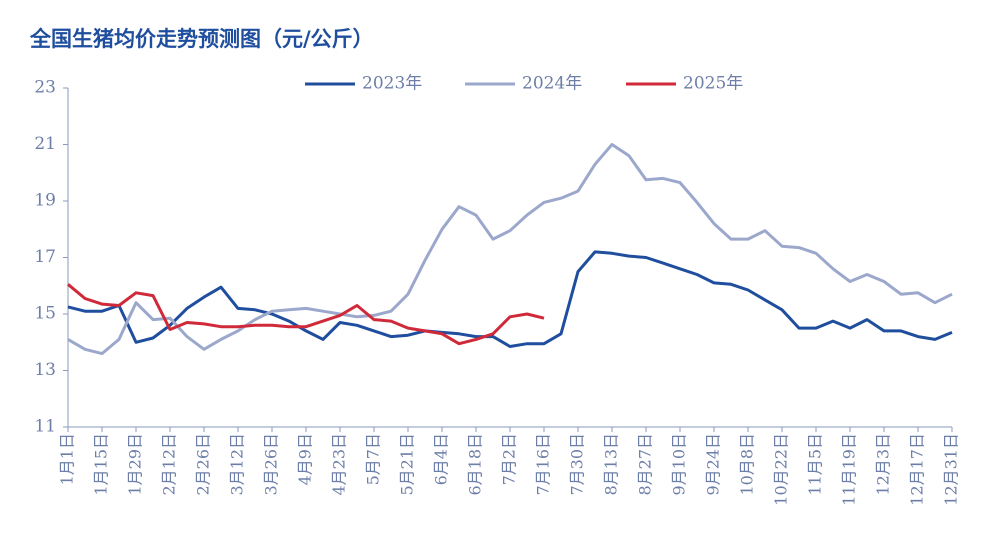 This screenshot has height=553, width=993. Describe the element at coordinates (45, 427) in the screenshot. I see `y-tick-label: 11` at that location.